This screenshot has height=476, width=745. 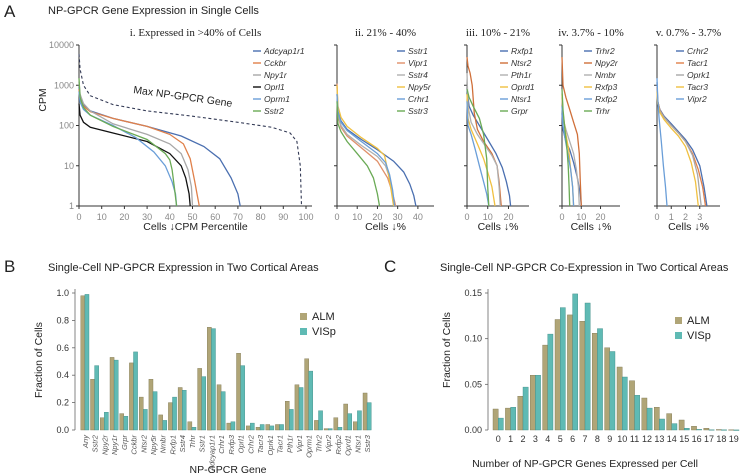 I want to click on x-tick-label: Vipr1, so click(x=299, y=443).